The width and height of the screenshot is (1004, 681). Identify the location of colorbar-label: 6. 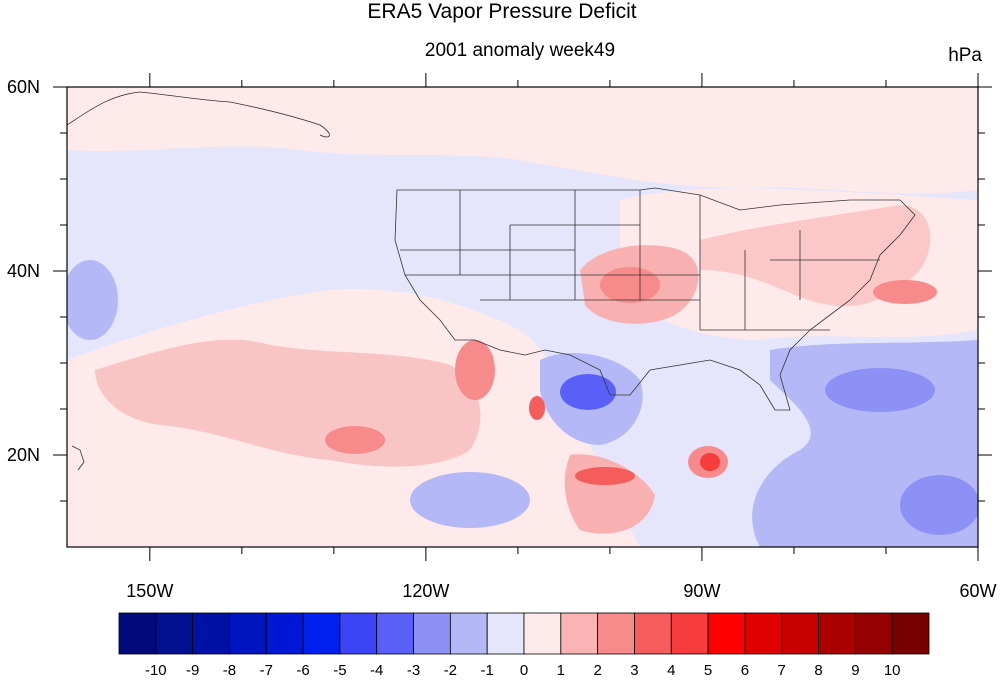
(745, 670).